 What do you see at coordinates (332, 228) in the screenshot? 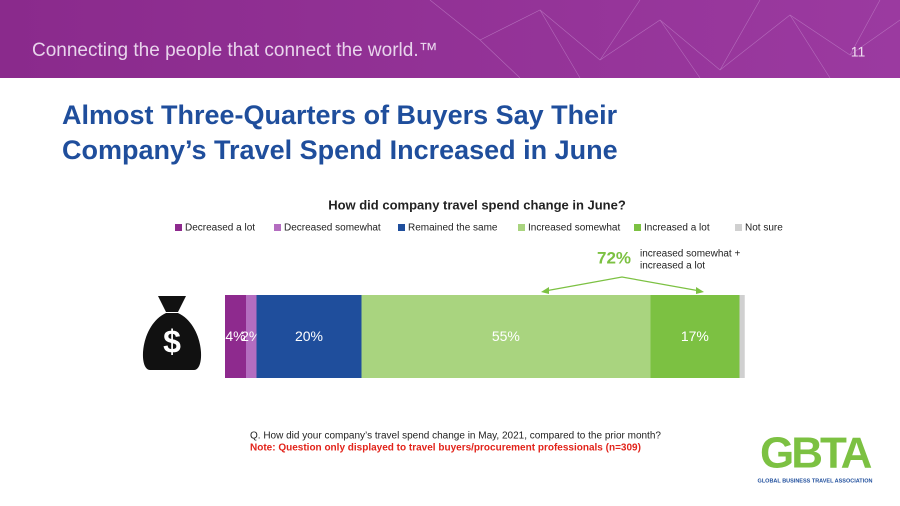
I see `legend-label: Decreased somewhat` at bounding box center [332, 228].